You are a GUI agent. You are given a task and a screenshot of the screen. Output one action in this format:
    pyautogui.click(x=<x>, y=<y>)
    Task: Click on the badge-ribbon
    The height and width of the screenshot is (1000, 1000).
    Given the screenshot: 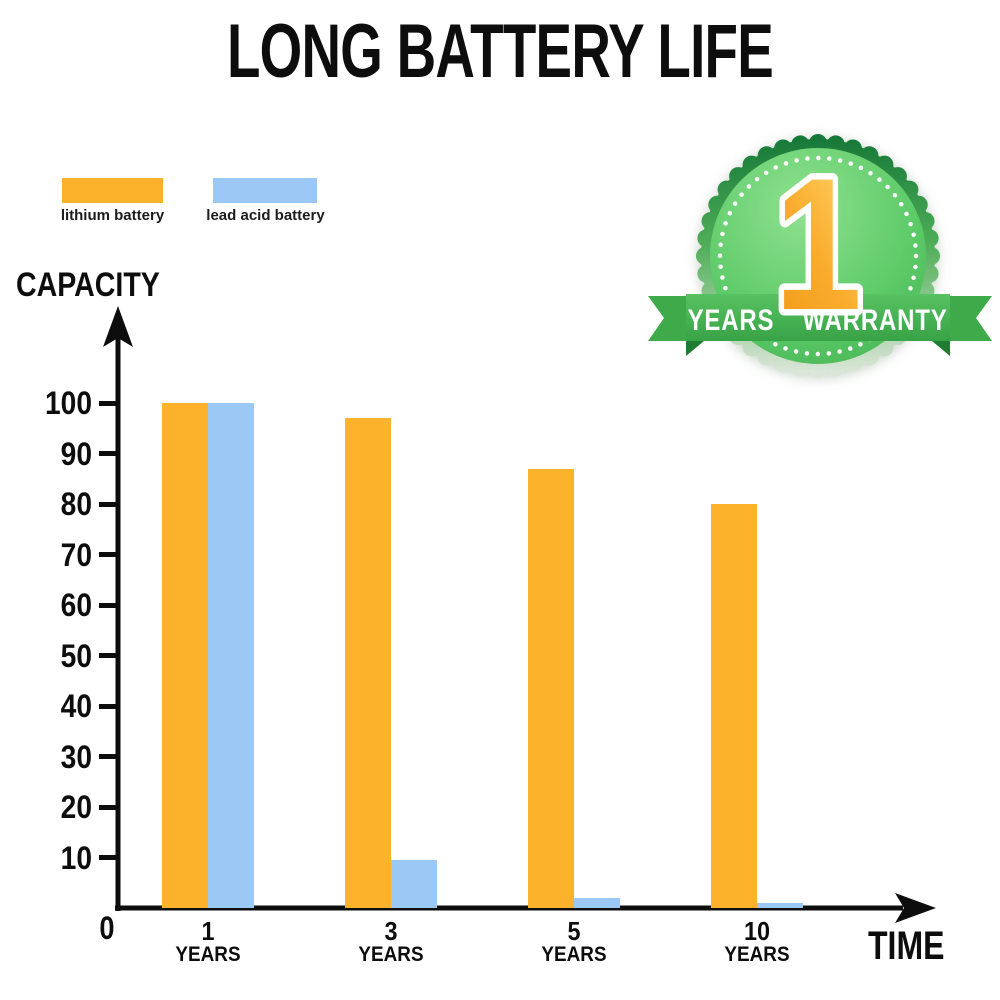 What is the action you would take?
    pyautogui.click(x=820, y=325)
    